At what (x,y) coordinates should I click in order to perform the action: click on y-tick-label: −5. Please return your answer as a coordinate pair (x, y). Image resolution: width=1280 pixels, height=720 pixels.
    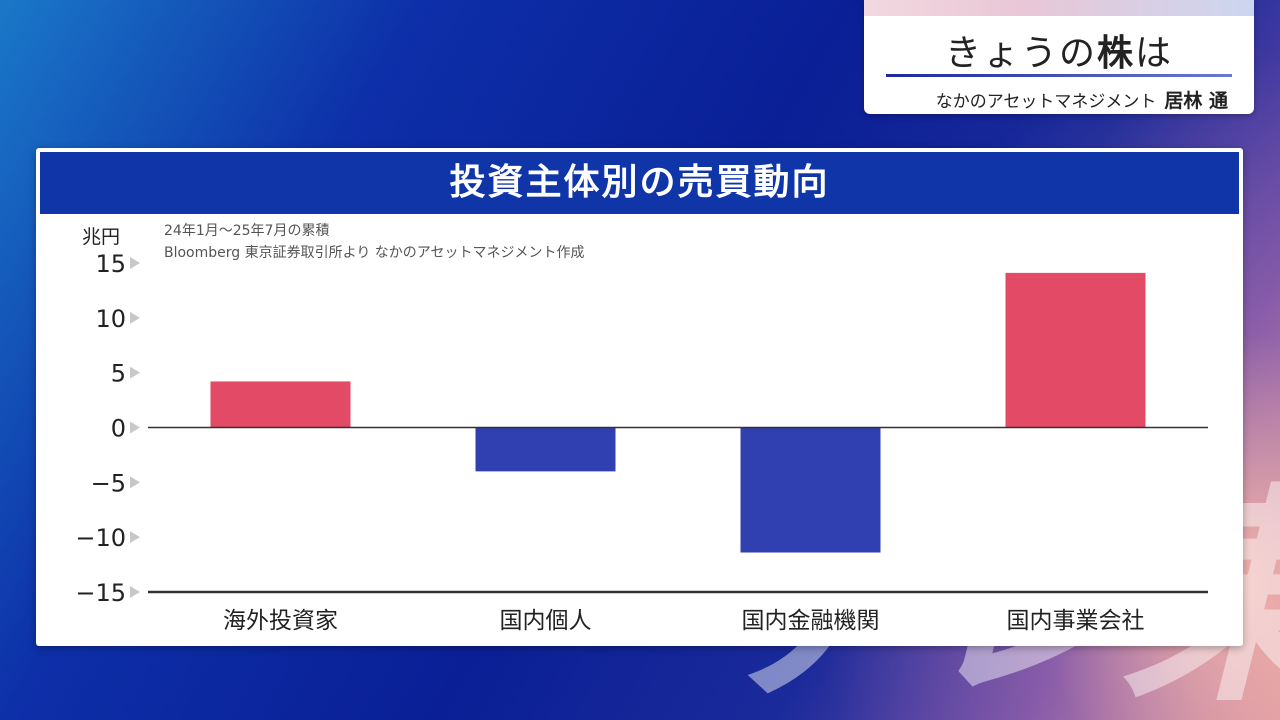
    Looking at the image, I should click on (108, 483).